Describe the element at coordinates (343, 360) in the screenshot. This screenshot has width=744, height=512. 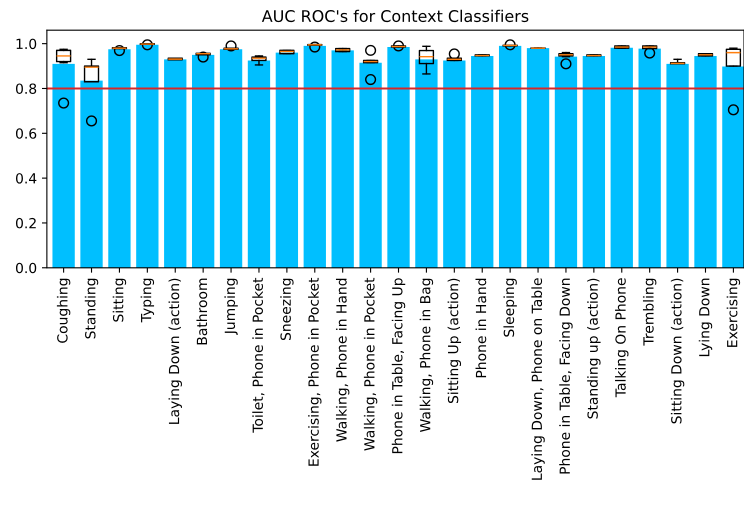
I see `x-tick-label: Walking, Phone in Hand` at that location.